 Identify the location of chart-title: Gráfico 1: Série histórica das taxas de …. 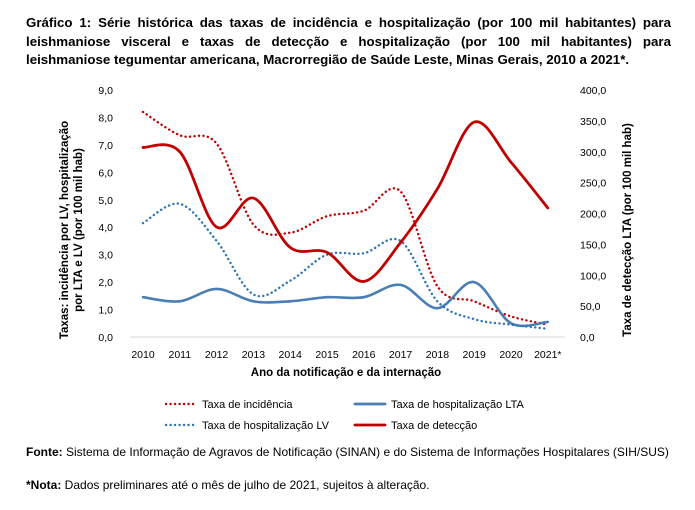
(348, 41).